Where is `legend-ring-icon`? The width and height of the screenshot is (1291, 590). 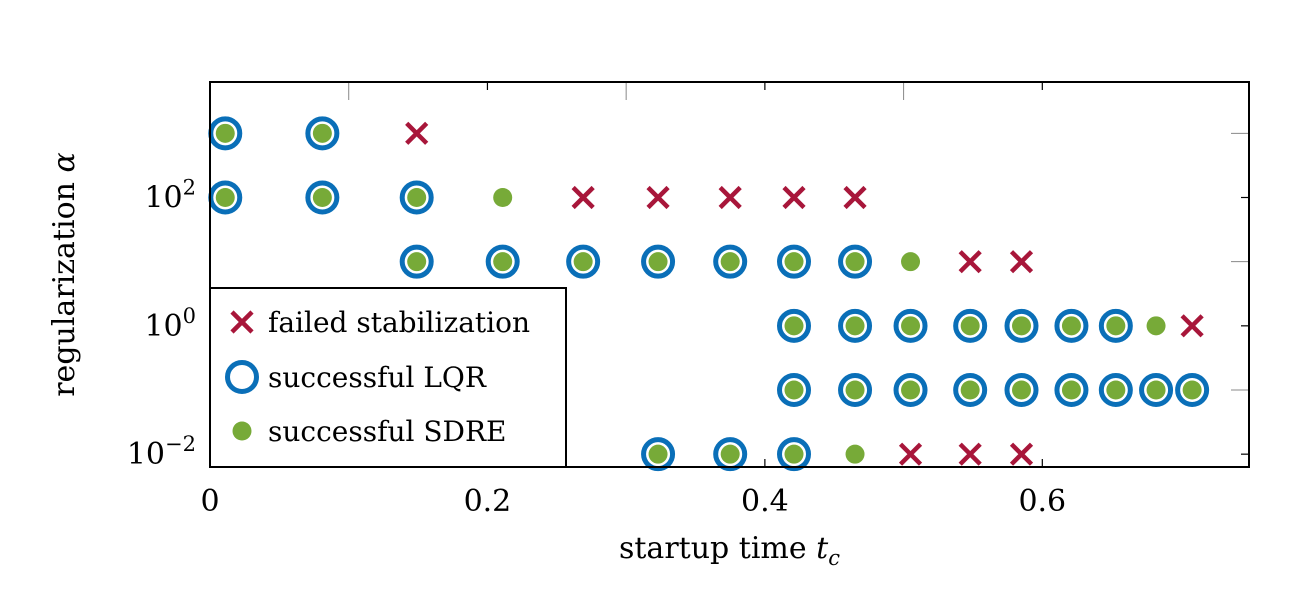 legend-ring-icon is located at coordinates (242, 377).